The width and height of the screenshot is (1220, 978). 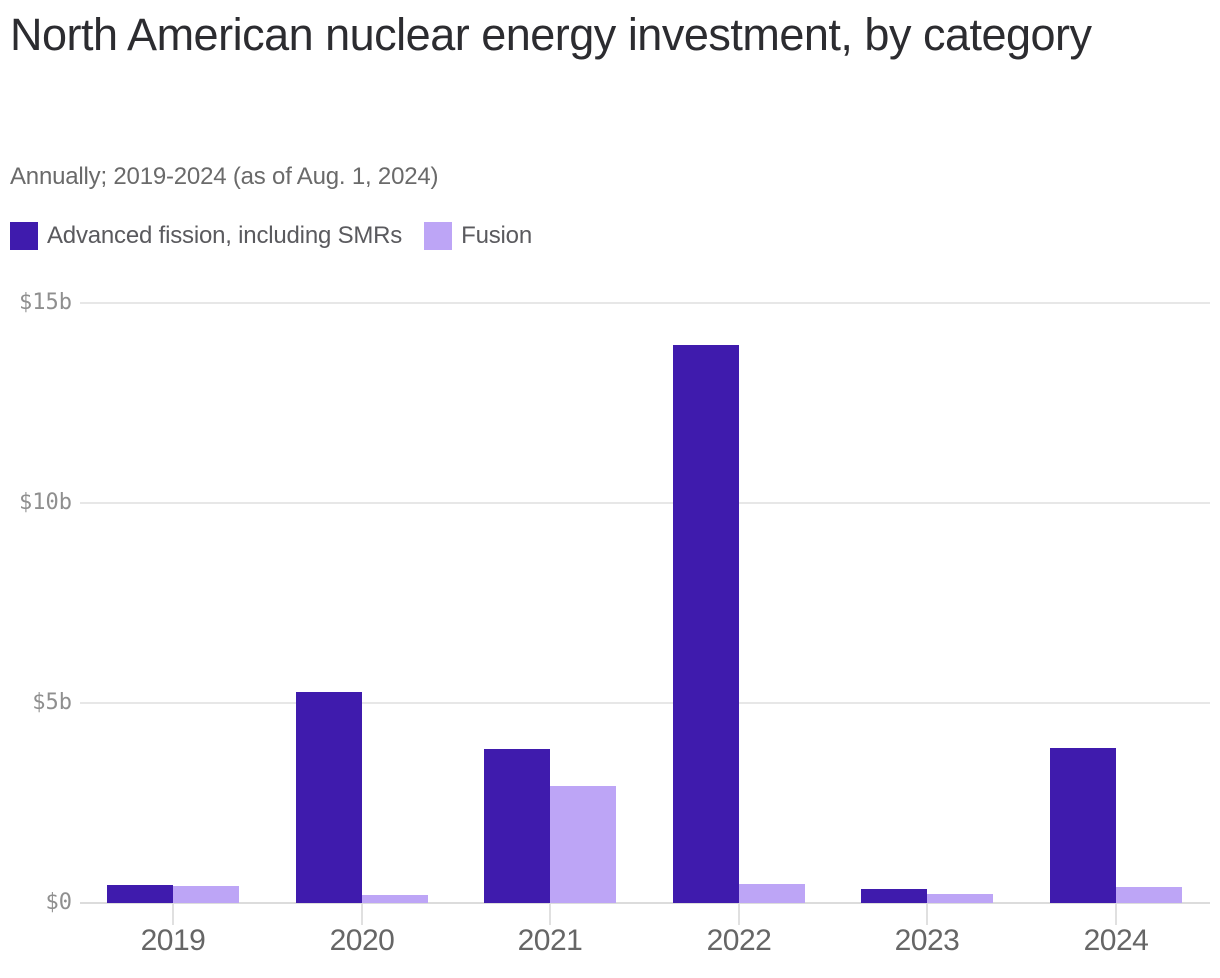 What do you see at coordinates (739, 940) in the screenshot?
I see `x-axis-label-2022: 2022` at bounding box center [739, 940].